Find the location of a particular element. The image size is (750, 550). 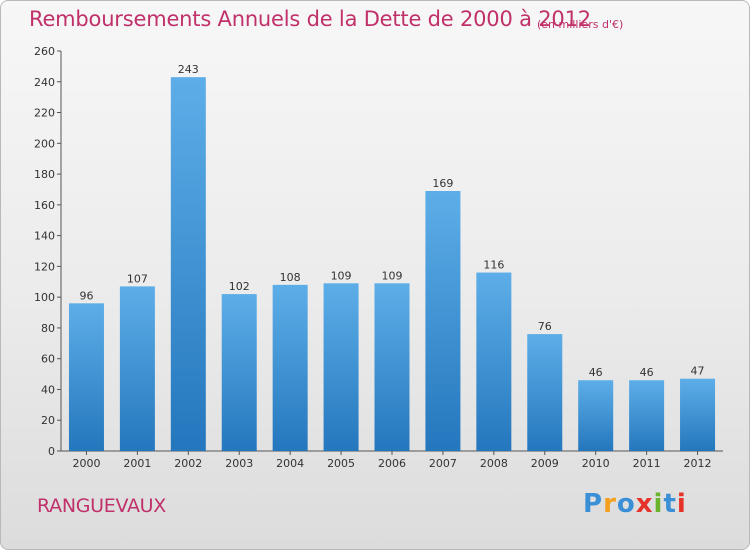

y-tick-label: 40 is located at coordinates (48, 389).